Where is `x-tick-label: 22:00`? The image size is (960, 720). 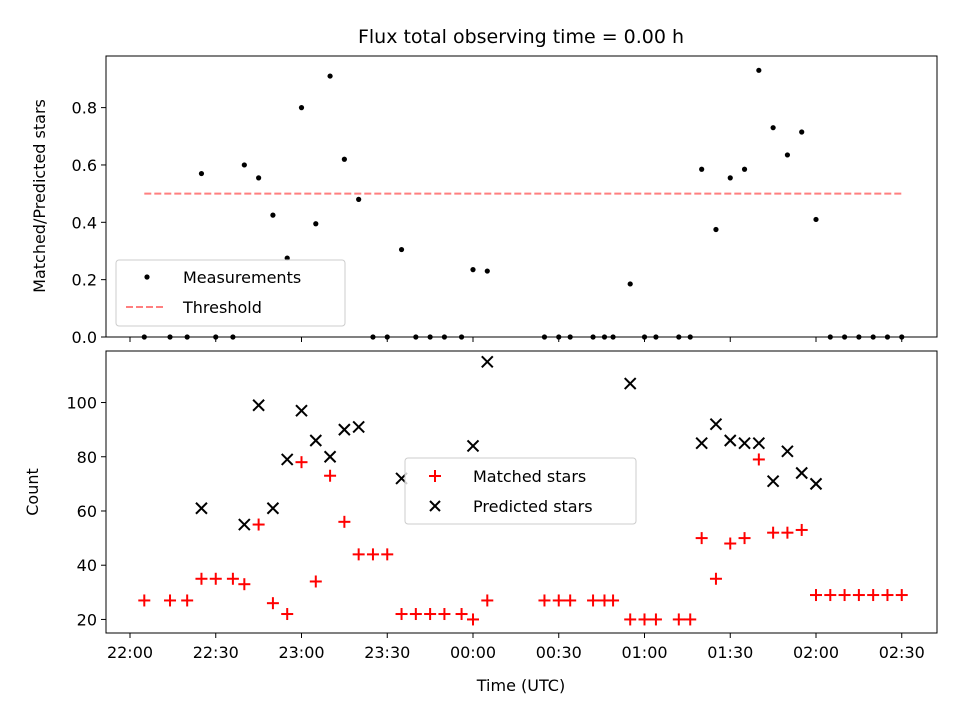
x-tick-label: 22:00 is located at coordinates (130, 652).